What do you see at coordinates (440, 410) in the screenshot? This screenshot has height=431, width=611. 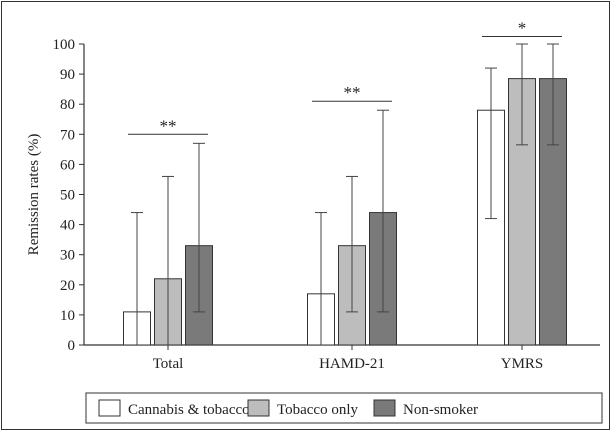 I see `legend-label: Non-smoker` at bounding box center [440, 410].